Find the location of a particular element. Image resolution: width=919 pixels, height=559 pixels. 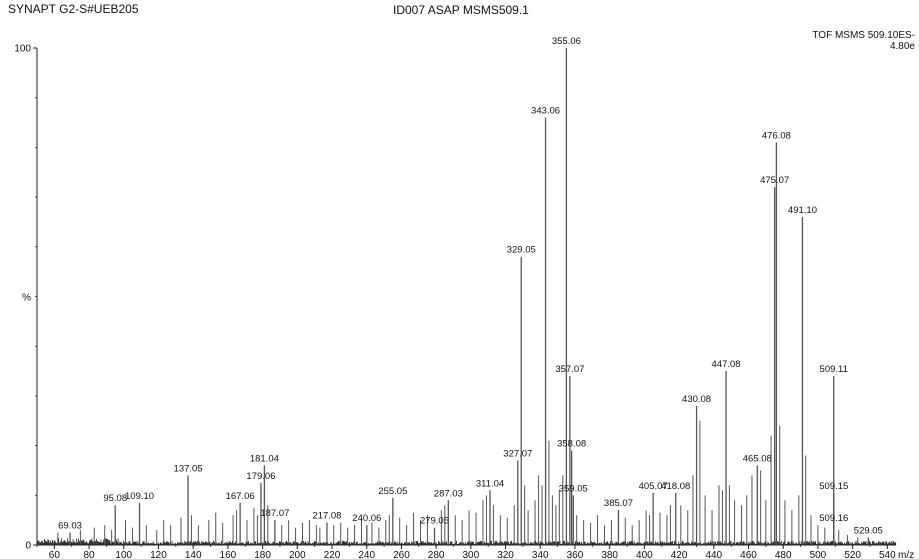

peak-label: 418.08 is located at coordinates (675, 486).